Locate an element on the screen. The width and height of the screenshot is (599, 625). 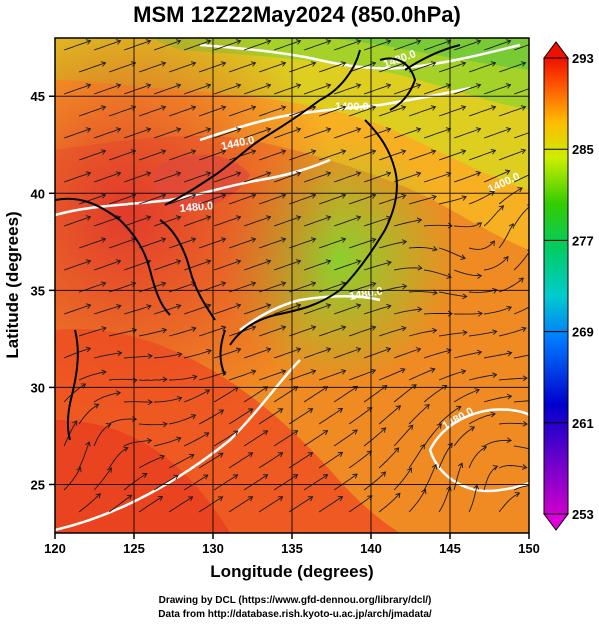
contour-label: 1480.0 is located at coordinates (365, 294).